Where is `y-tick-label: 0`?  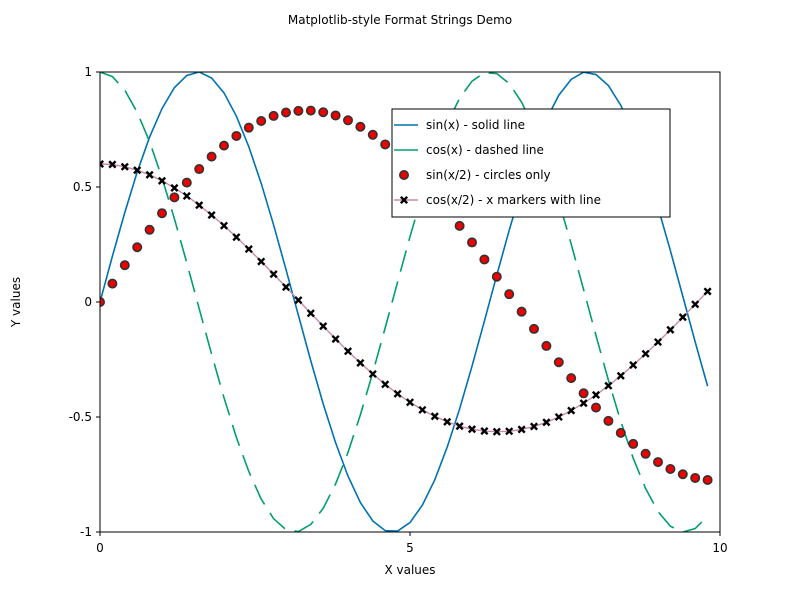
y-tick-label: 0 is located at coordinates (88, 302).